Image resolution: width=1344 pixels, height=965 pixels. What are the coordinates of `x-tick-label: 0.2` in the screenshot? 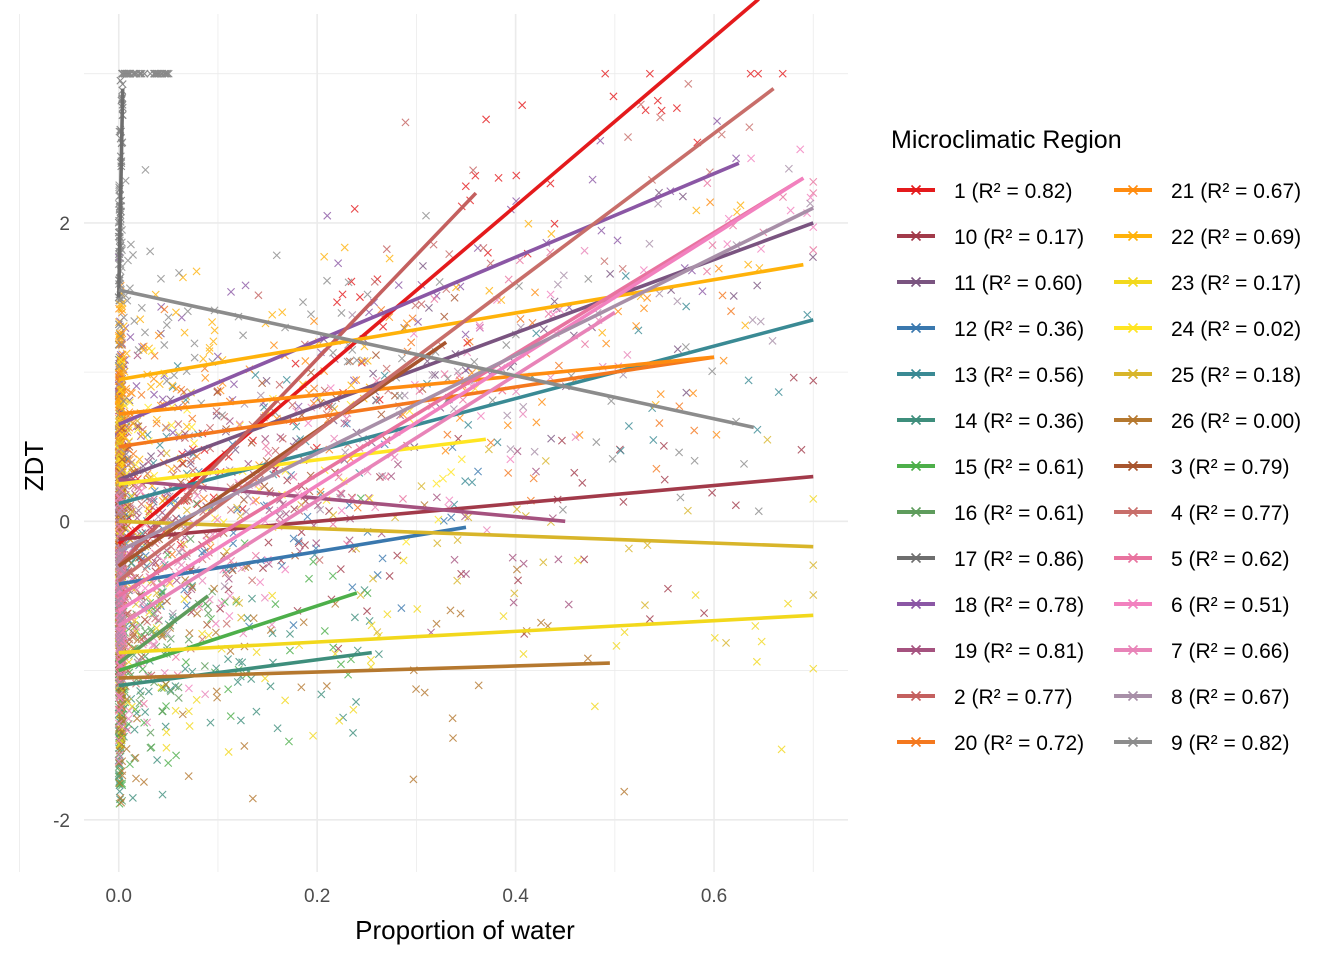 It's located at (317, 896).